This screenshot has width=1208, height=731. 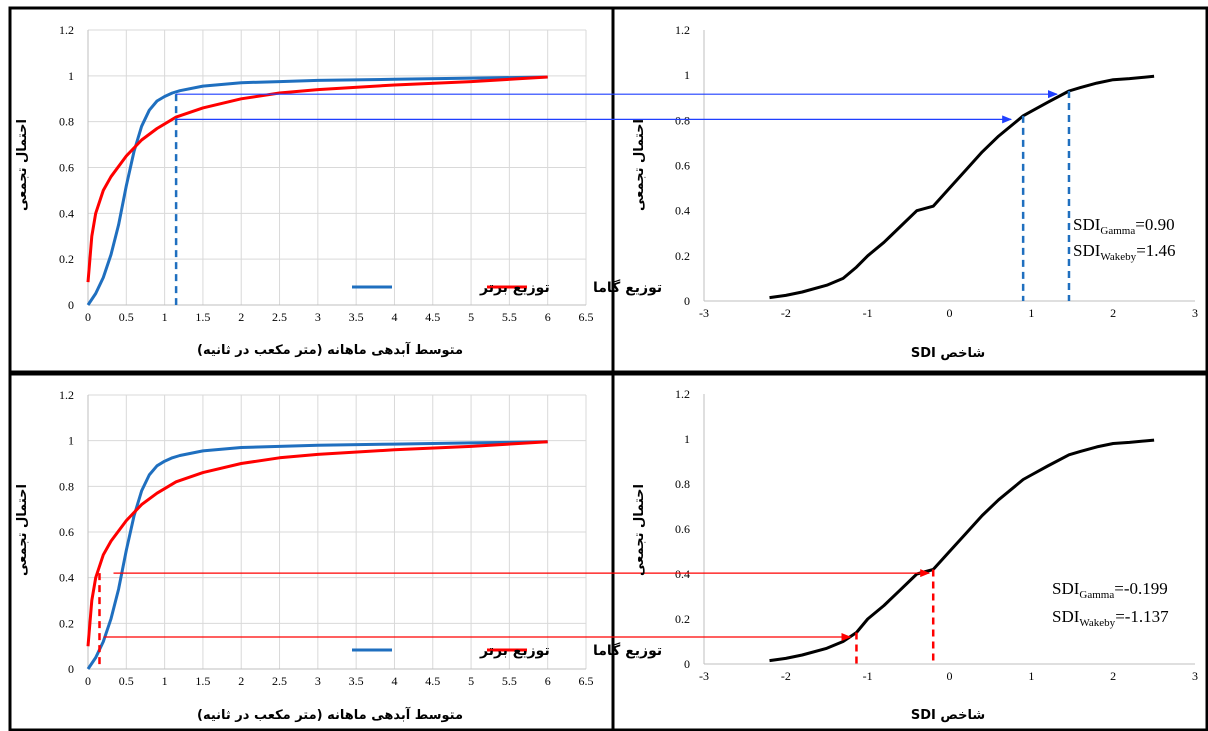 What do you see at coordinates (330, 714) in the screenshot?
I see `x-axis-label-flow-bottom: متوسط آبدهی ماهانه (متر مکعب در ثانیه)` at bounding box center [330, 714].